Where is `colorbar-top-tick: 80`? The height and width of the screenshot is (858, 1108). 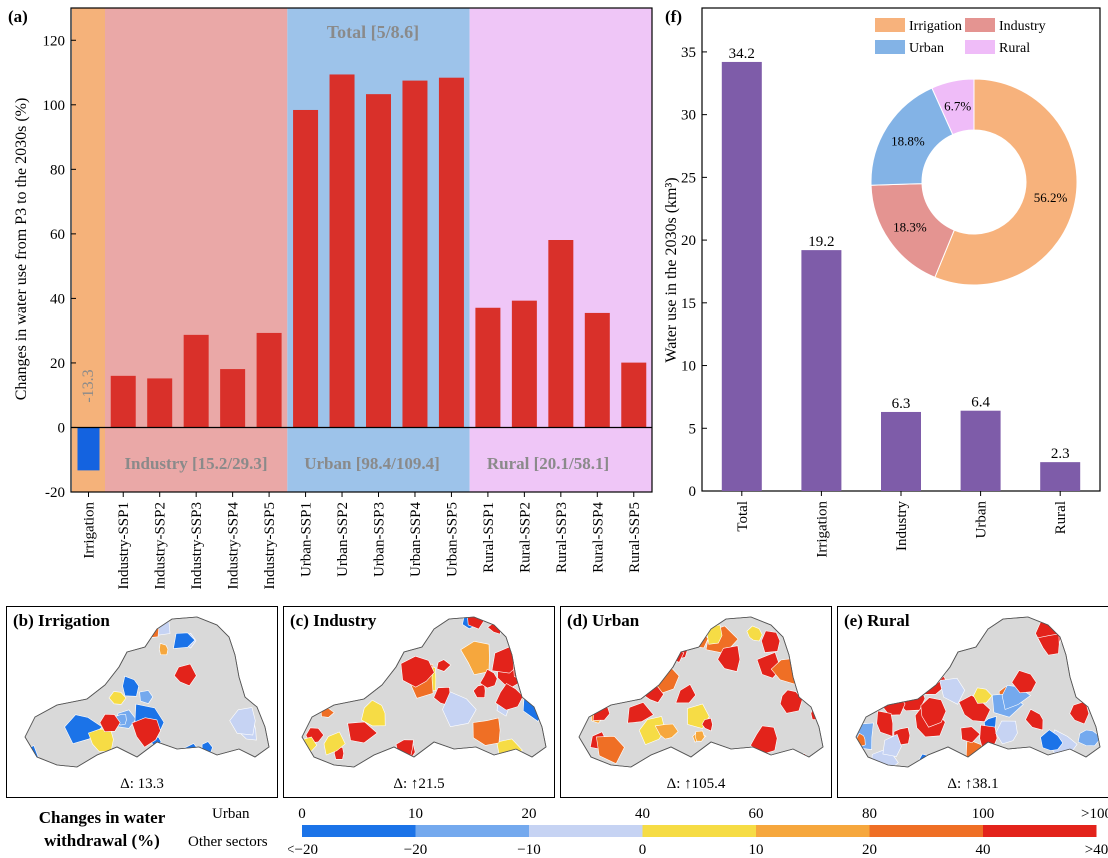
colorbar-top-tick: 80 is located at coordinates (869, 814).